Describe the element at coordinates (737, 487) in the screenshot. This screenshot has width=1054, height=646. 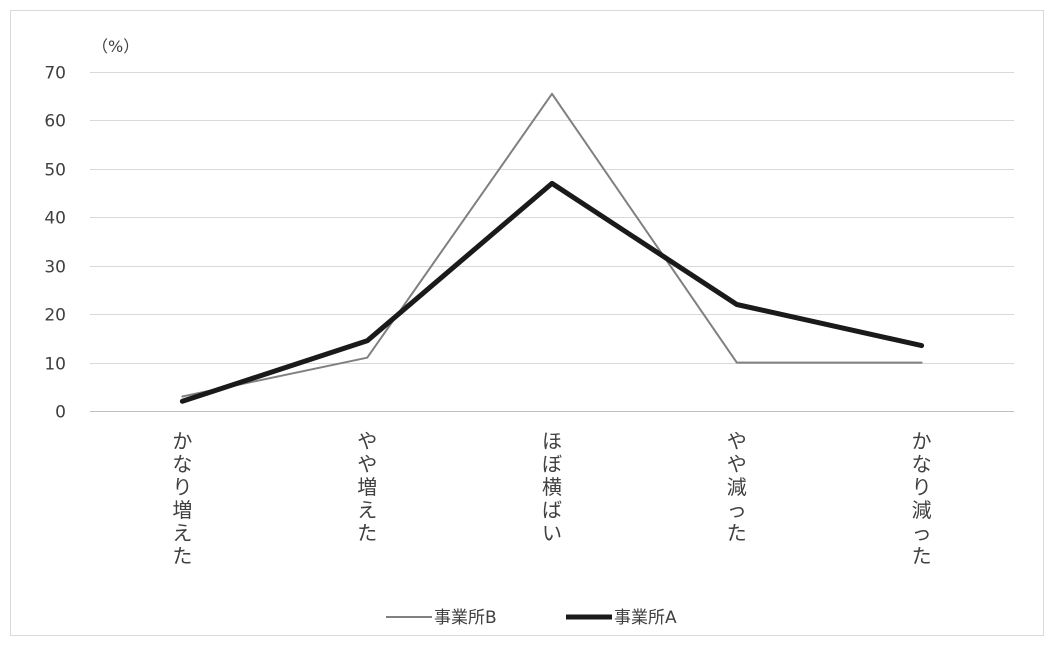
I see `x-category-label: やや減った` at that location.